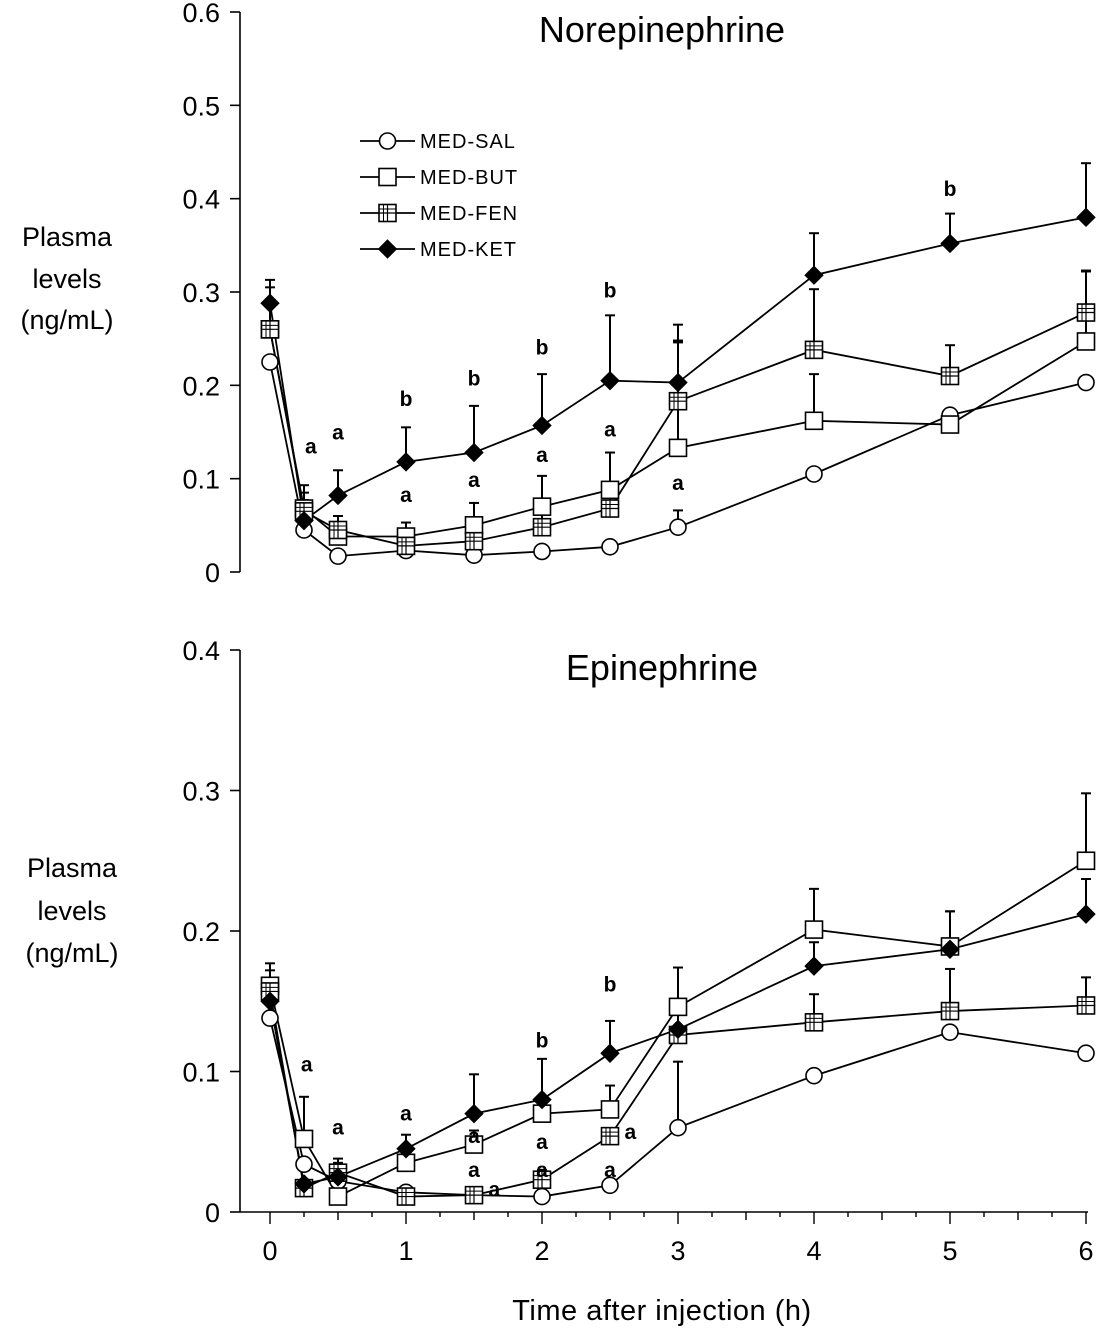  What do you see at coordinates (469, 178) in the screenshot?
I see `legend-label: MED-BUT` at bounding box center [469, 178].